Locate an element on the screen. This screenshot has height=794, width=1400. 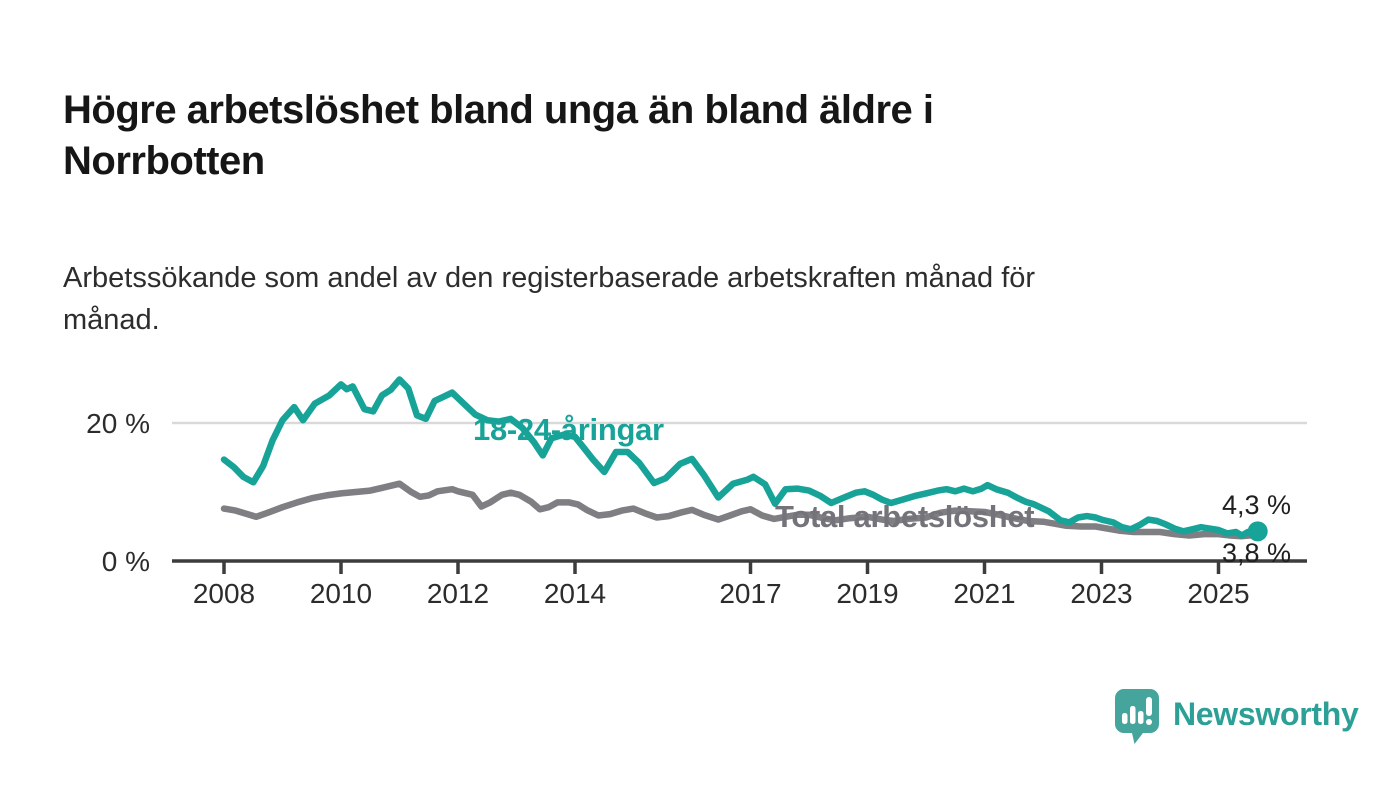
youth-series-end-dot is located at coordinates (1257, 531).